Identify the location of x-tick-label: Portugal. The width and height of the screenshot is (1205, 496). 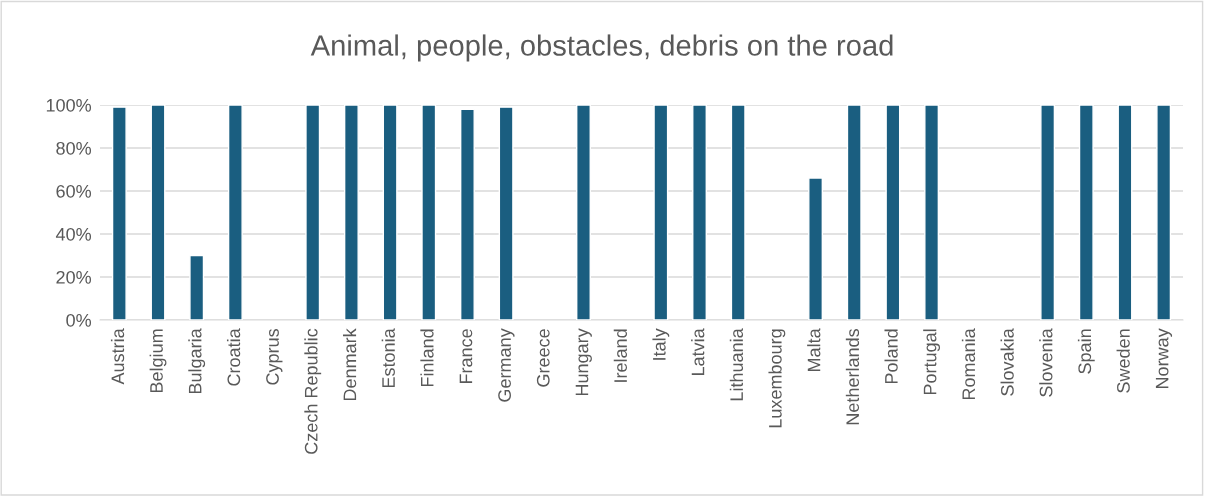
(931, 362).